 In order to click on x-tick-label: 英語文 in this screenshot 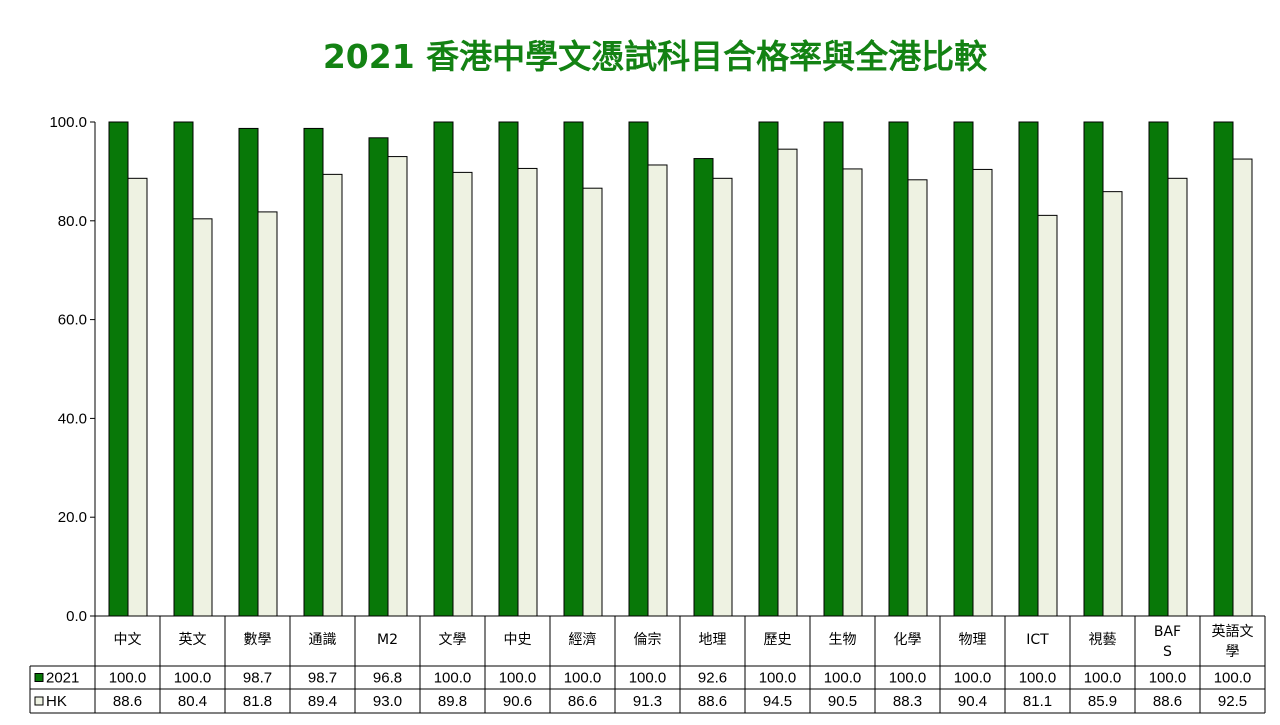, I will do `click(1233, 631)`.